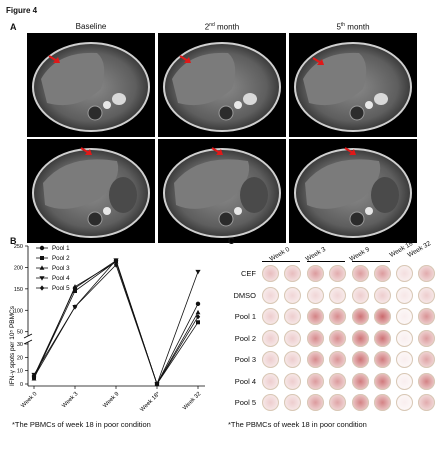 This screenshot has width=448, height=452. Describe the element at coordinates (61, 258) in the screenshot. I see `legend-label: Pool 2` at that location.